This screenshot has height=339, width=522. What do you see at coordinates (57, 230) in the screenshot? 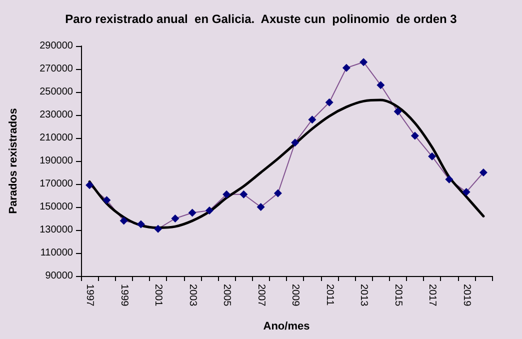
I see `y-tick-label: 130000` at bounding box center [57, 230].